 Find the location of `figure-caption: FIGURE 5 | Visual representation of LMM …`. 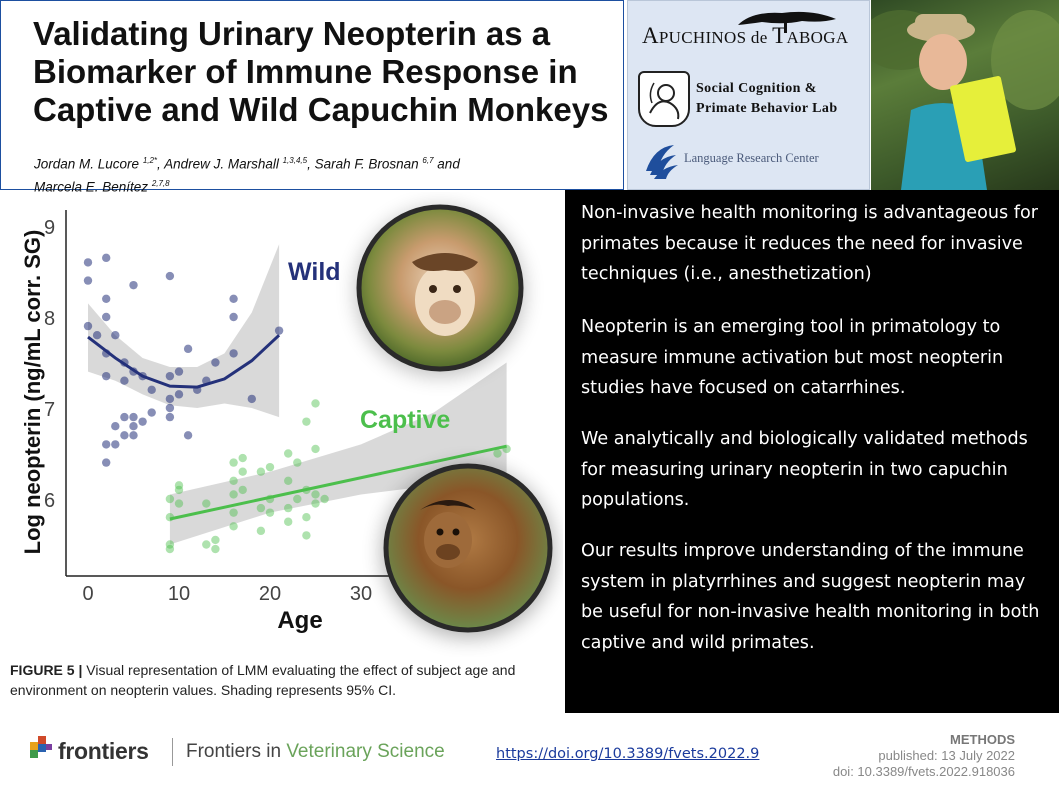

figure-caption: FIGURE 5 | Visual representation of LMM … is located at coordinates (282, 680).